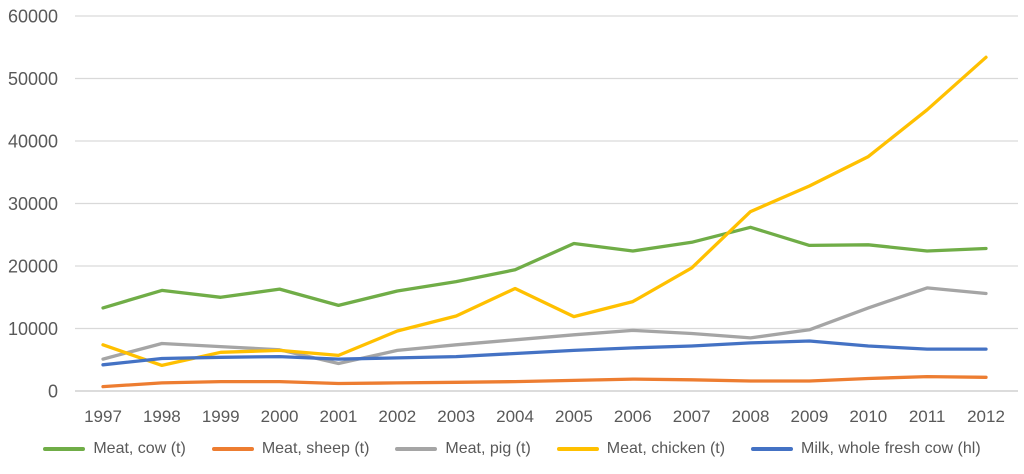 The width and height of the screenshot is (1024, 474). Describe the element at coordinates (221, 416) in the screenshot. I see `x-tick-label: 1999` at that location.